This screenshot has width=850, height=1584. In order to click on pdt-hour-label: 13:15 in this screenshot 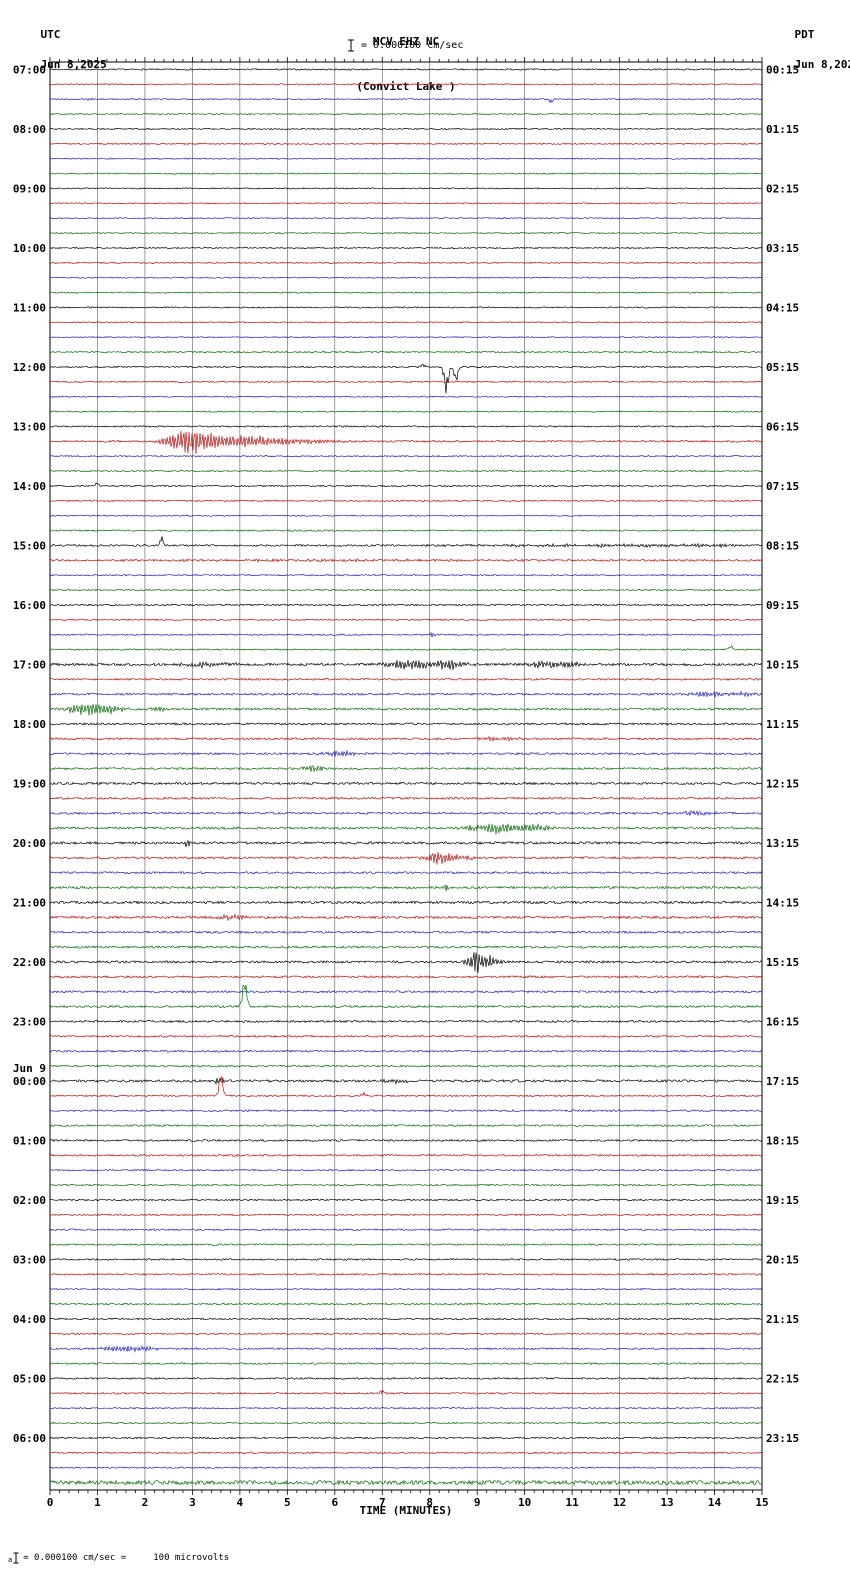, I will do `click(782, 843)`.